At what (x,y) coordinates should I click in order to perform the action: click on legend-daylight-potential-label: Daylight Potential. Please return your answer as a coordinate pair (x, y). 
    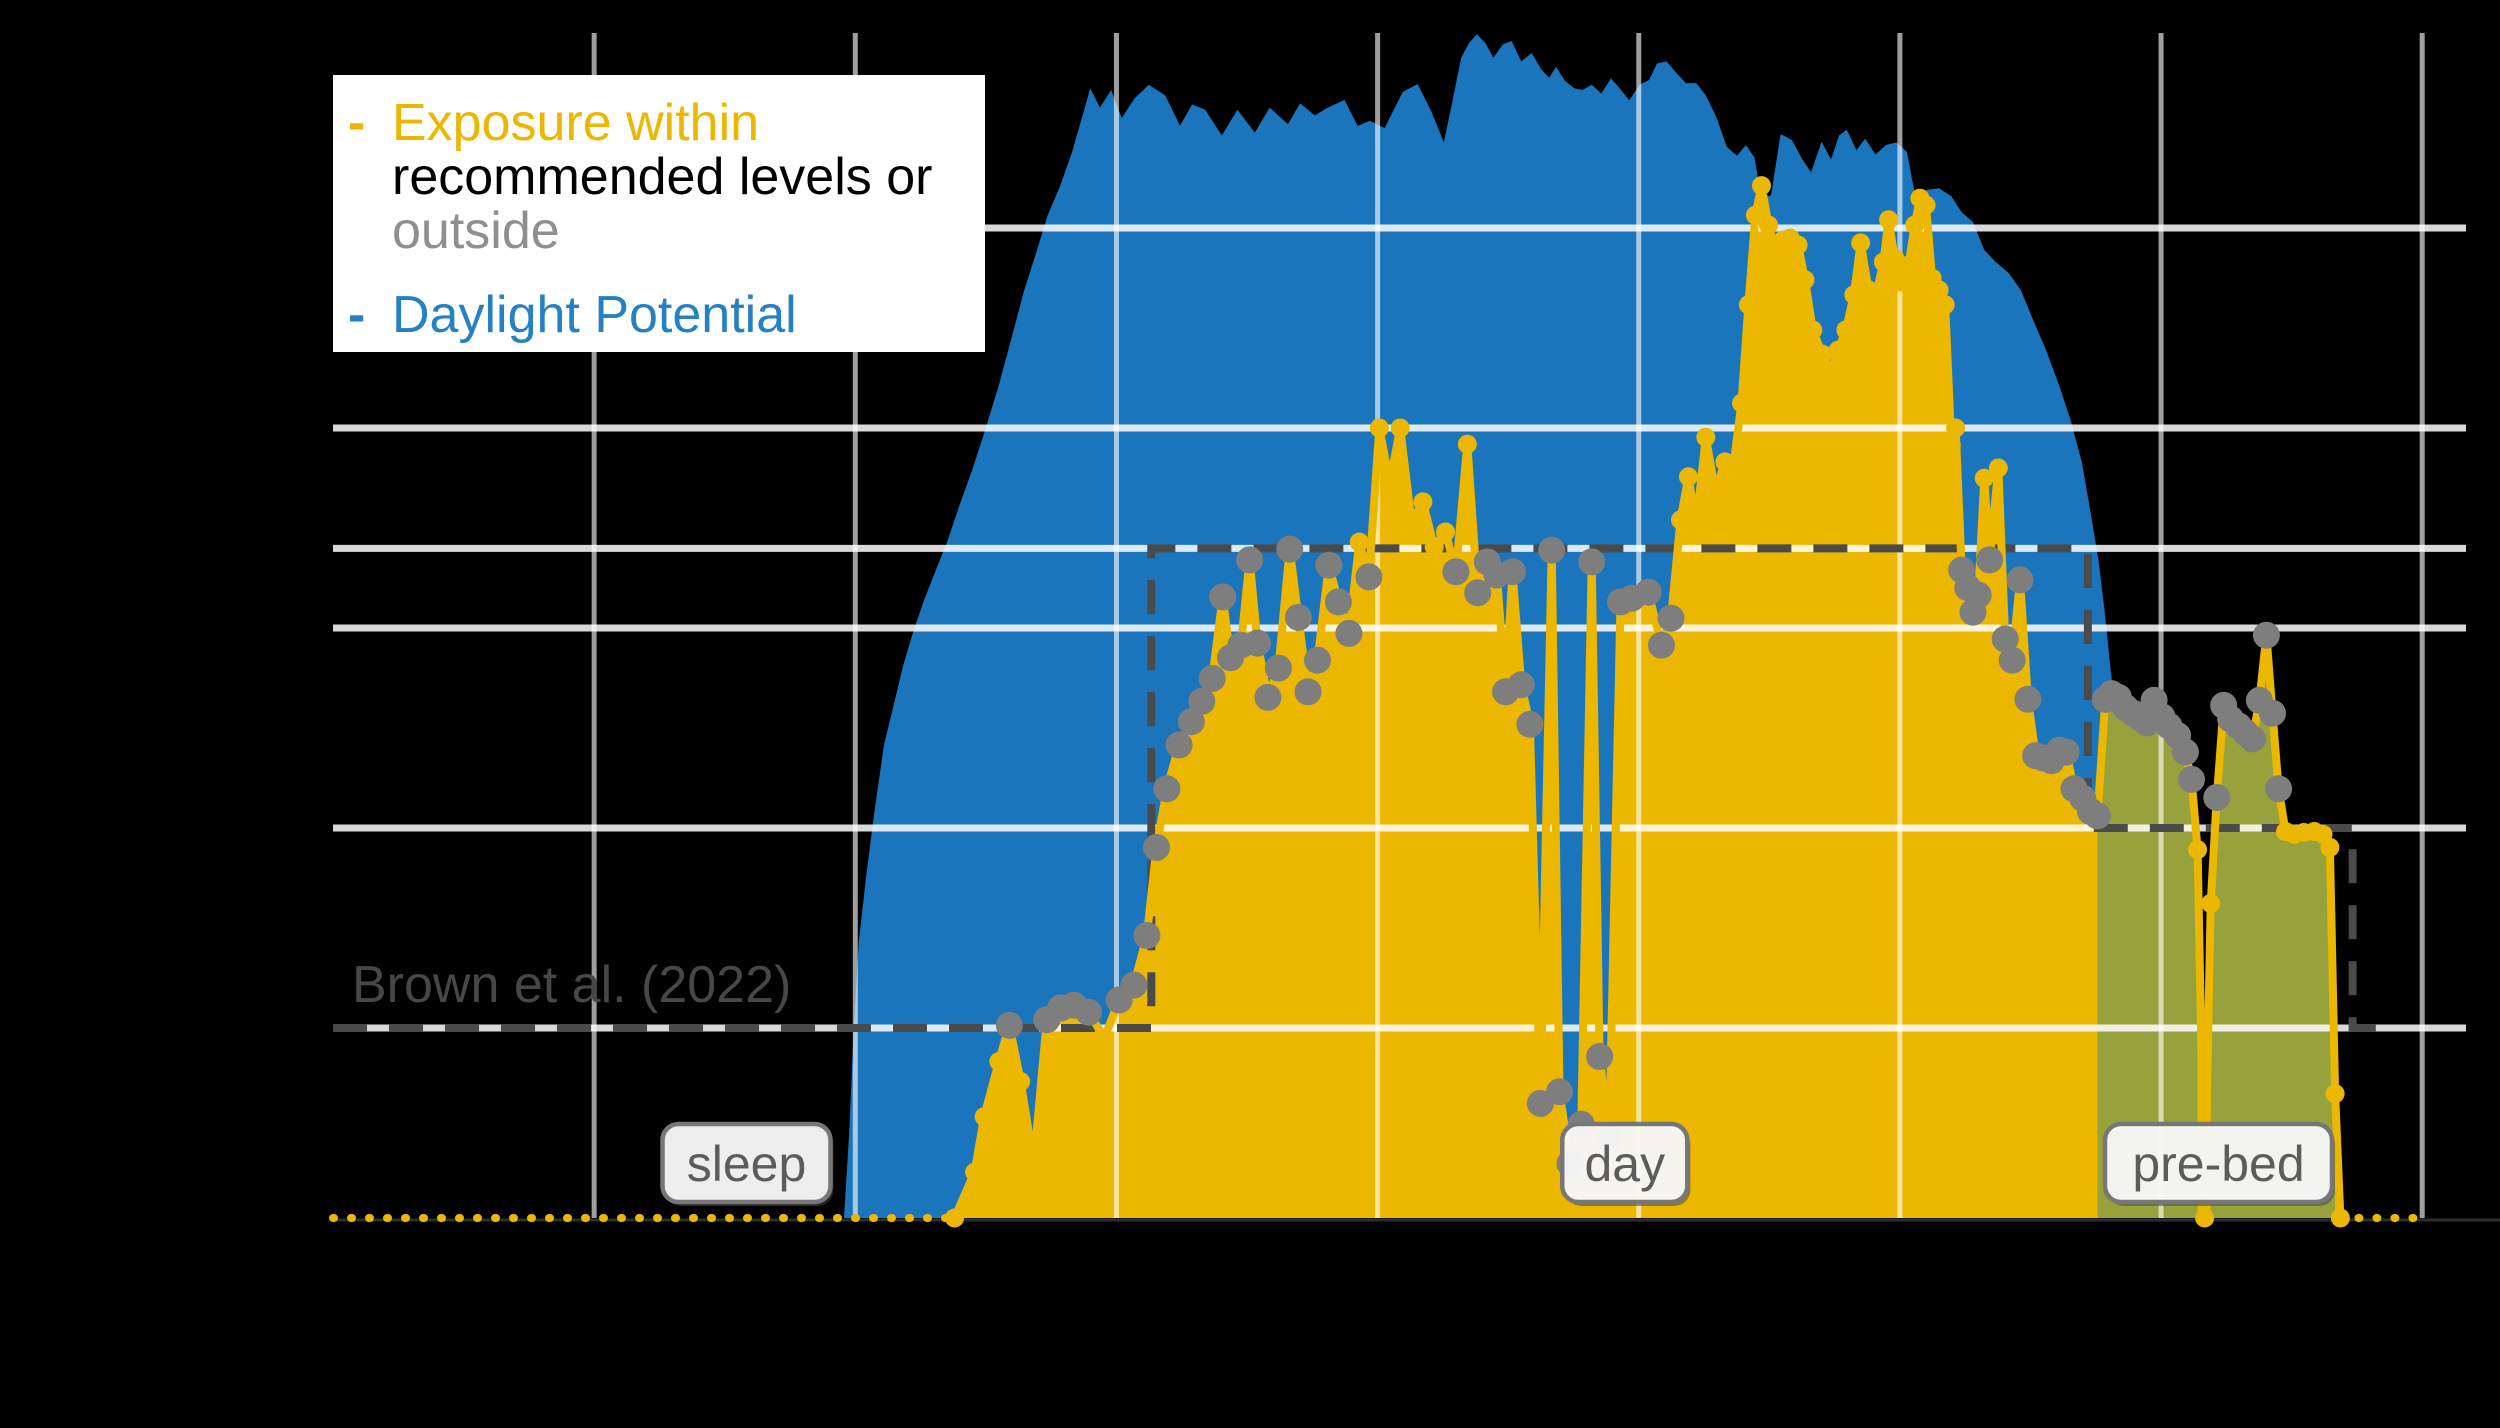
    Looking at the image, I should click on (594, 315).